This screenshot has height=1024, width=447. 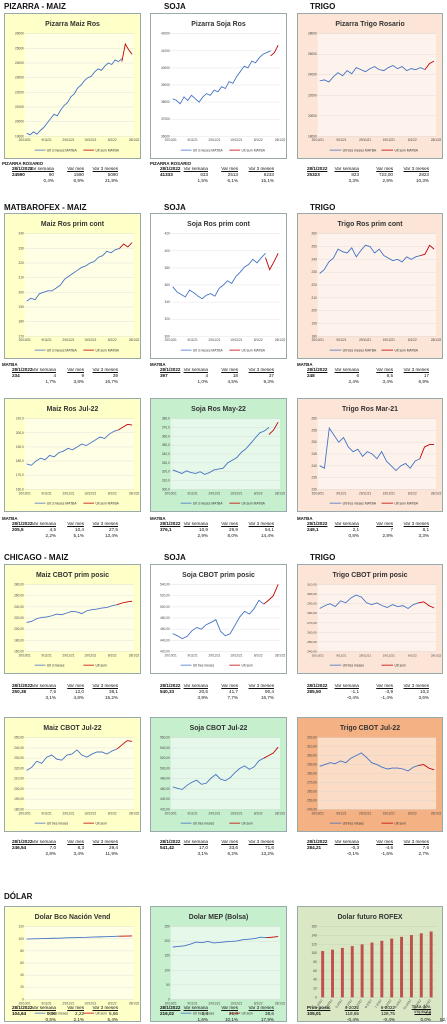 What do you see at coordinates (203, 529) in the screenshot?
I see `stats-value: 10,9` at bounding box center [203, 529].